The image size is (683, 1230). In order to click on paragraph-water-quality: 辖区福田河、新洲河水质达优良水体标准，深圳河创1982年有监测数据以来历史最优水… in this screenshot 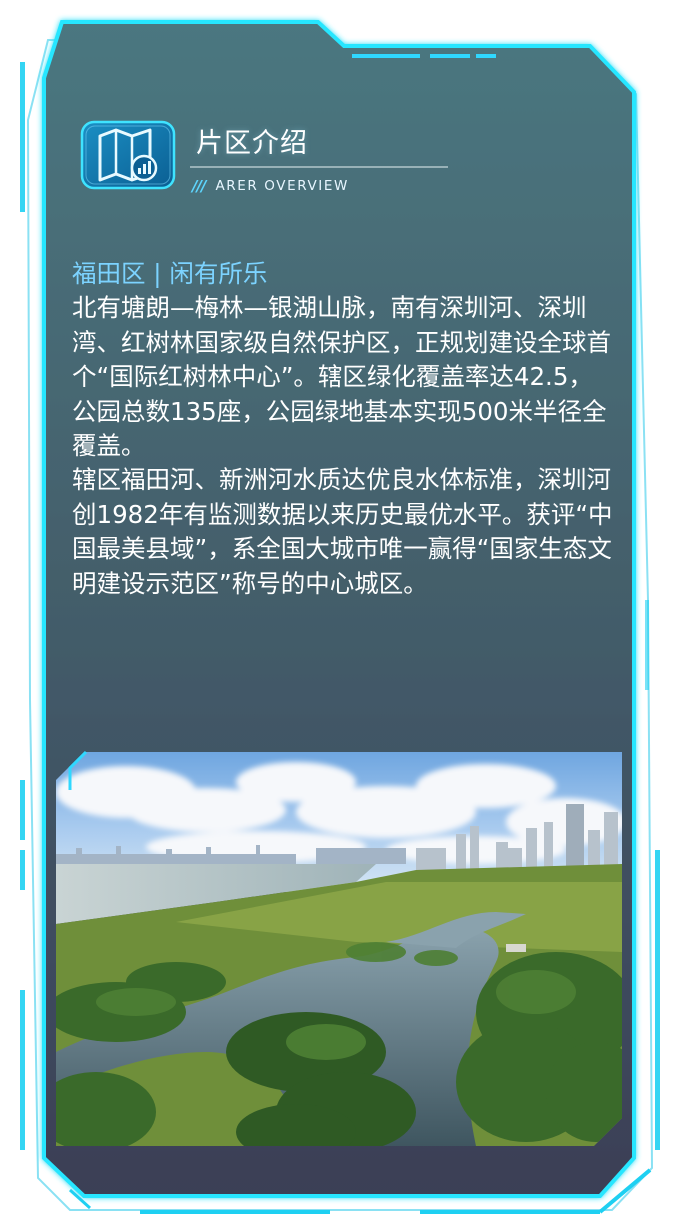, I will do `click(342, 531)`.